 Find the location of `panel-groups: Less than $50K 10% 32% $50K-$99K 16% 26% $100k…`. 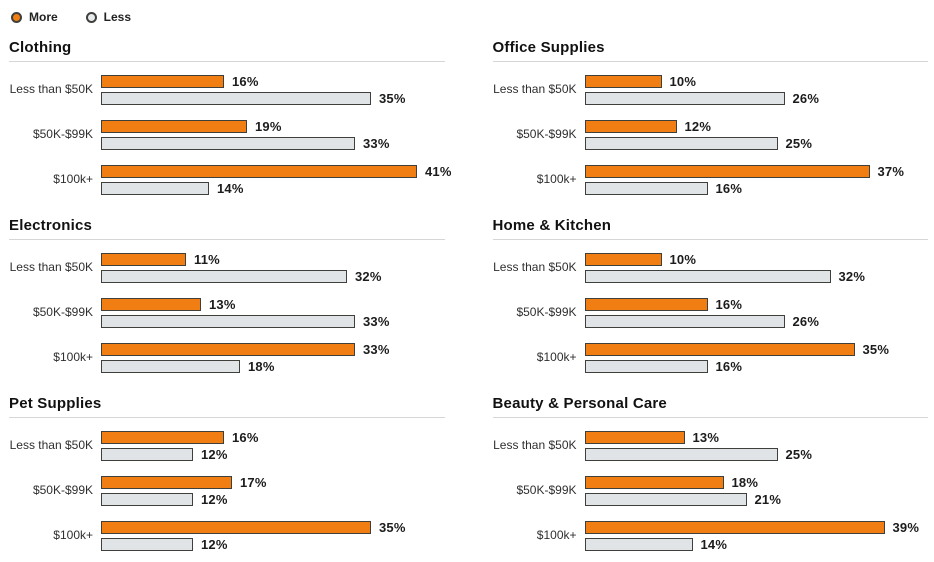

panel-groups: Less than $50K 10% 32% $50K-$99K 16% 26% $100k… is located at coordinates (711, 313).